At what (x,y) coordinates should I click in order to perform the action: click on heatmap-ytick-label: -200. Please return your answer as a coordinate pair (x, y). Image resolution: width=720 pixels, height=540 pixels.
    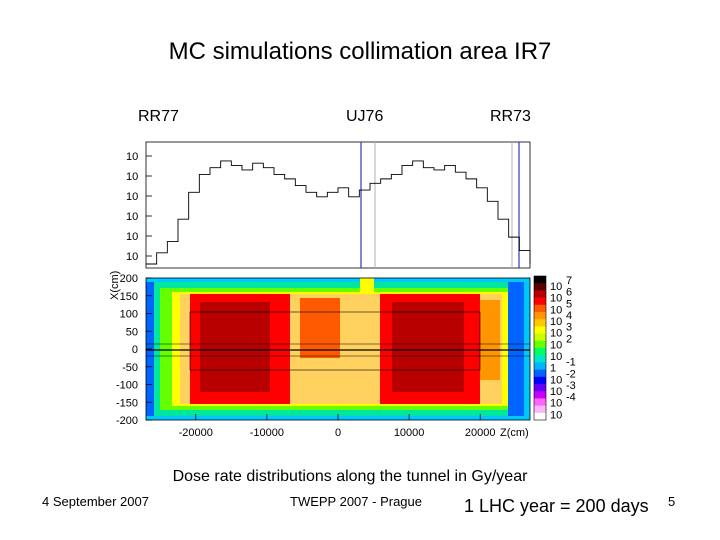
    Looking at the image, I should click on (127, 421).